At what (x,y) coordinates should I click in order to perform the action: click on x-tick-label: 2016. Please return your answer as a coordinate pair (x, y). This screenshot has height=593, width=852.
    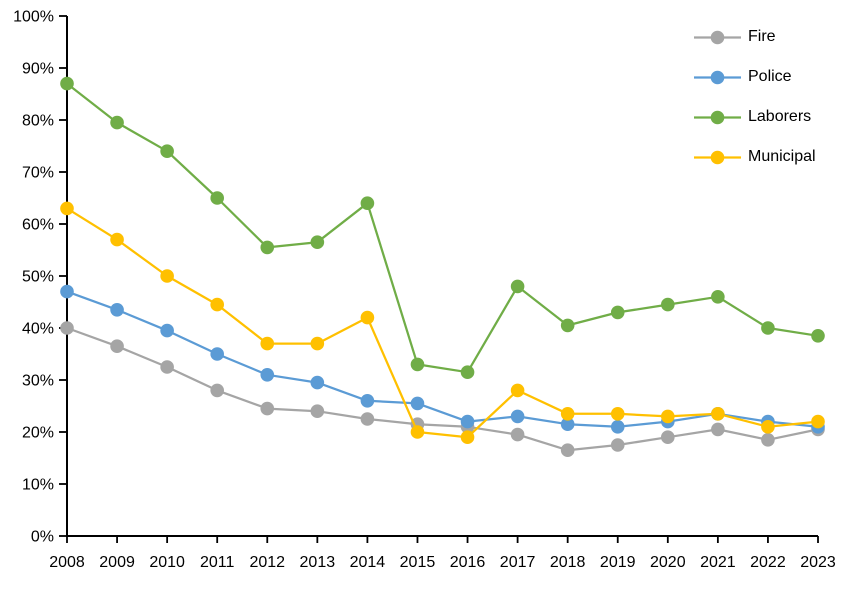
    Looking at the image, I should click on (468, 562).